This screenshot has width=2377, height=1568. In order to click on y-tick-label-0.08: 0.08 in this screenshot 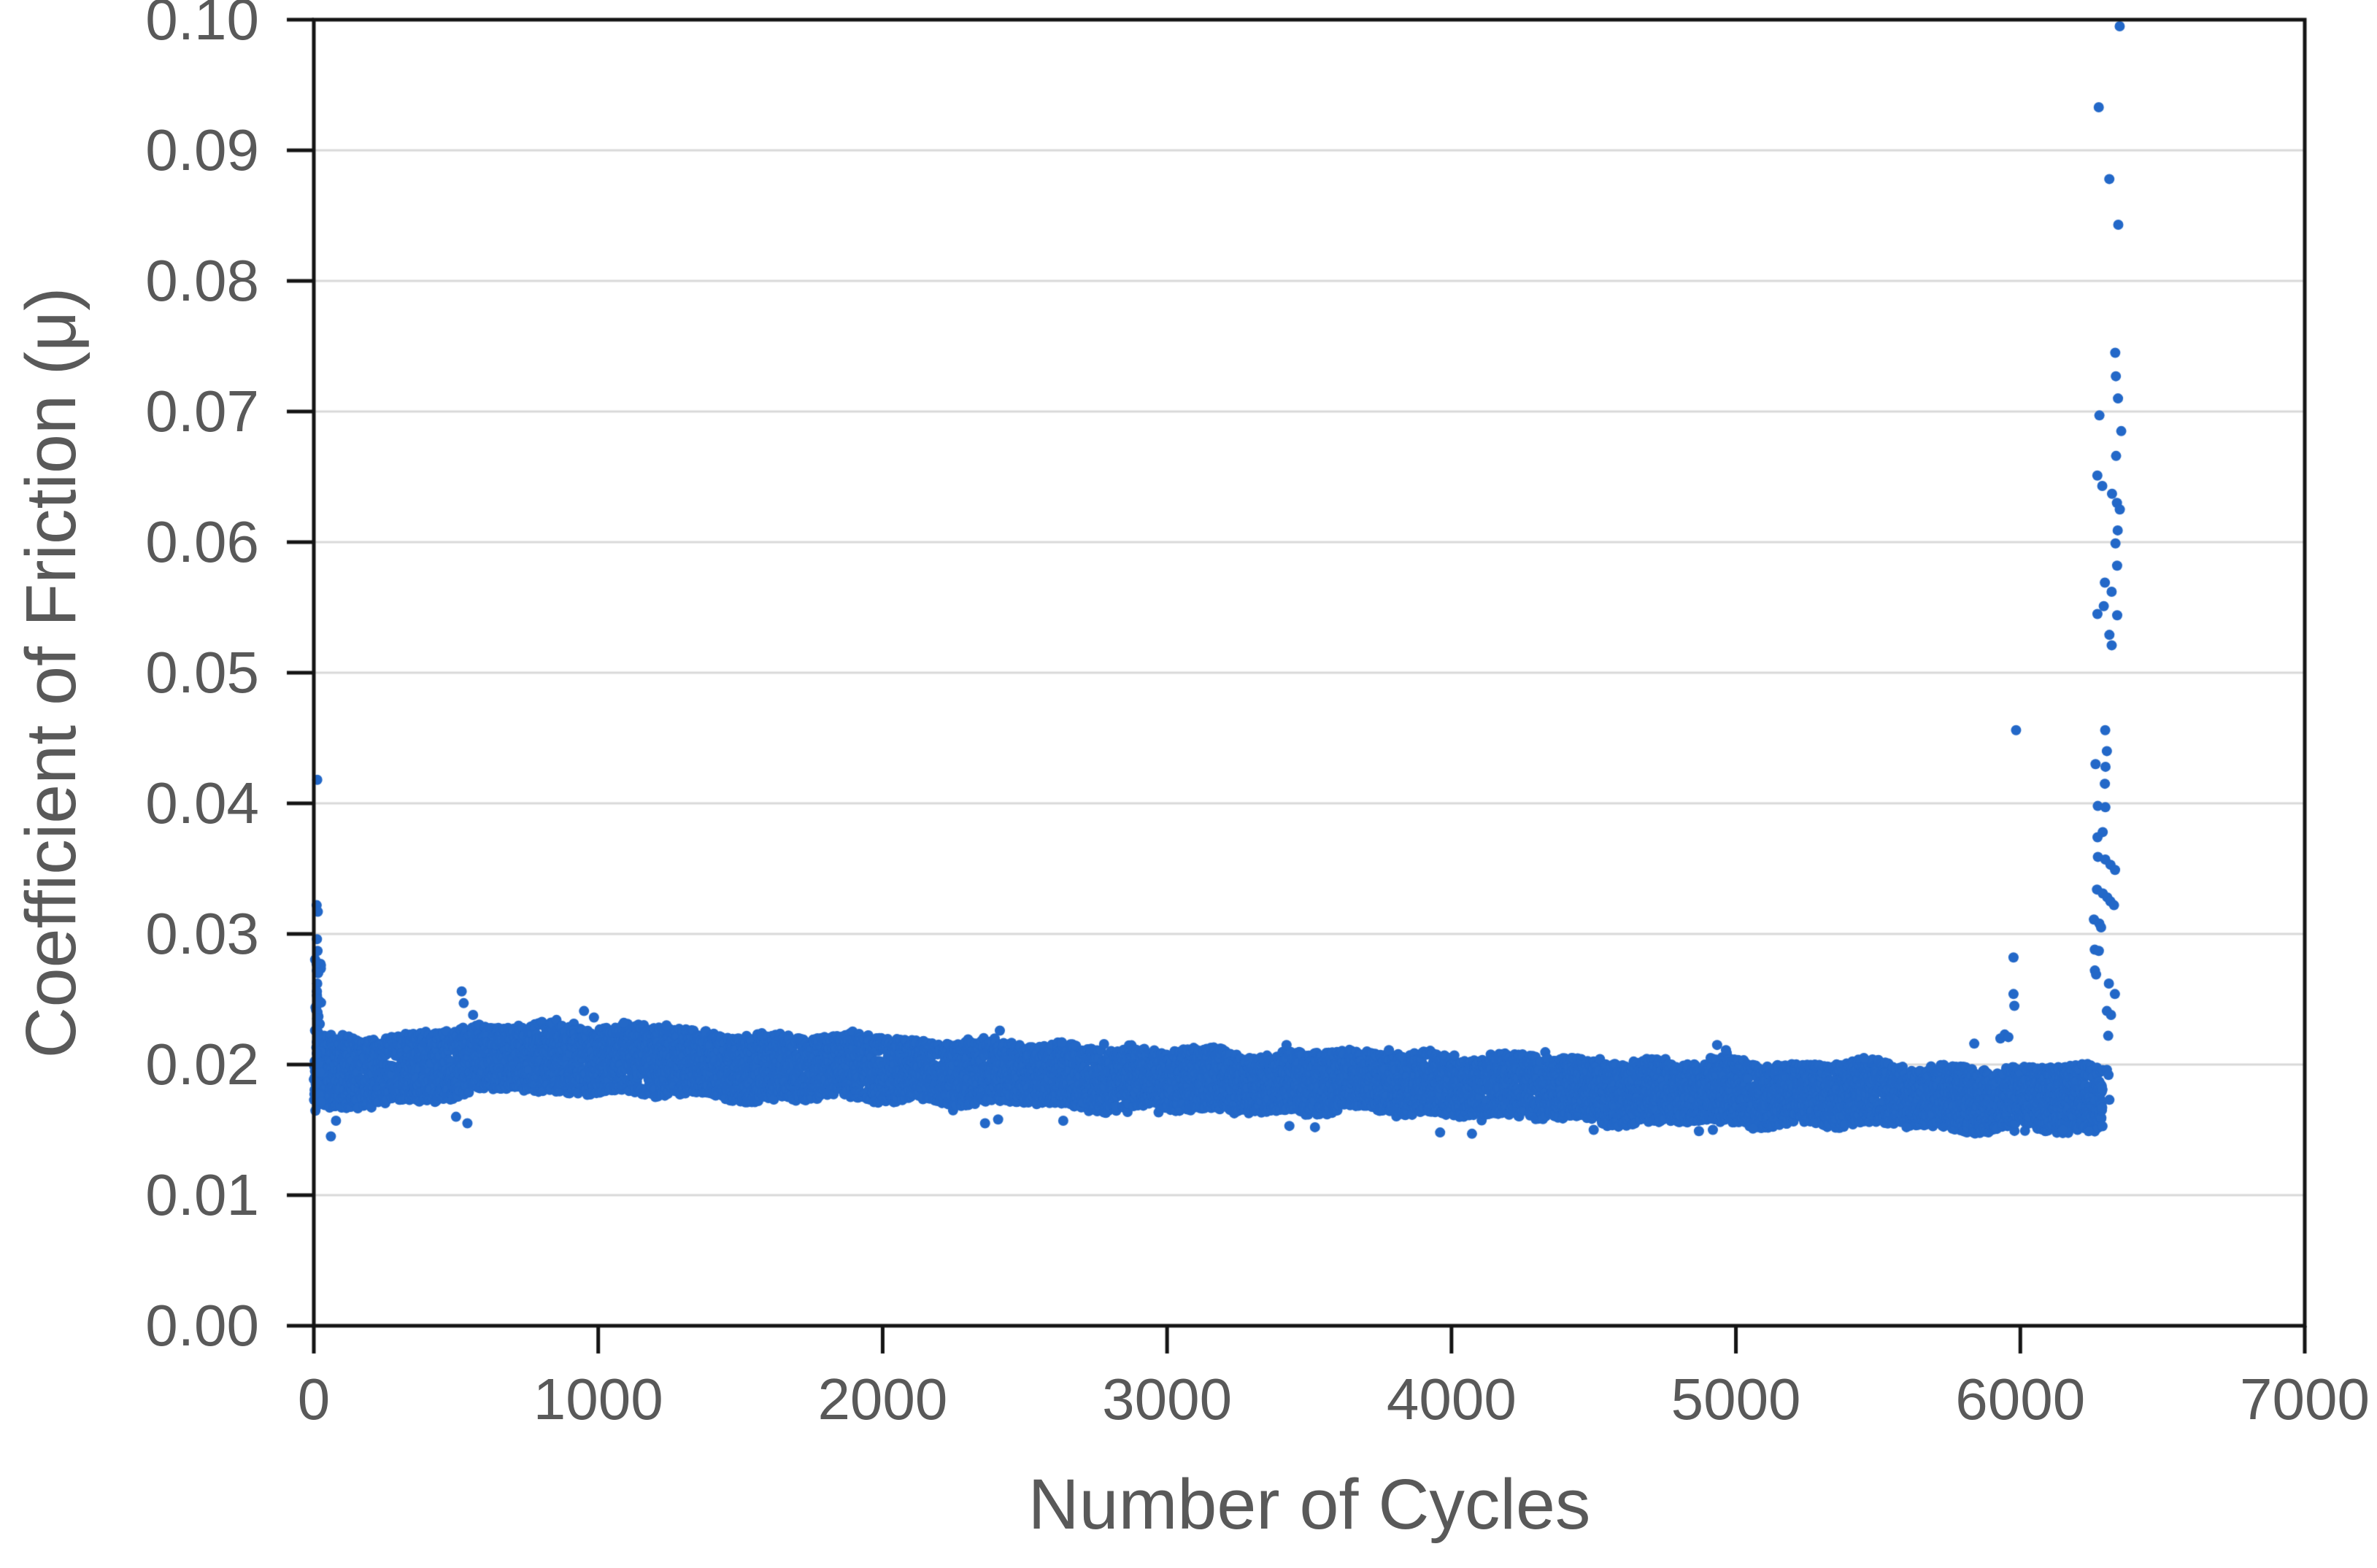, I will do `click(202, 280)`.